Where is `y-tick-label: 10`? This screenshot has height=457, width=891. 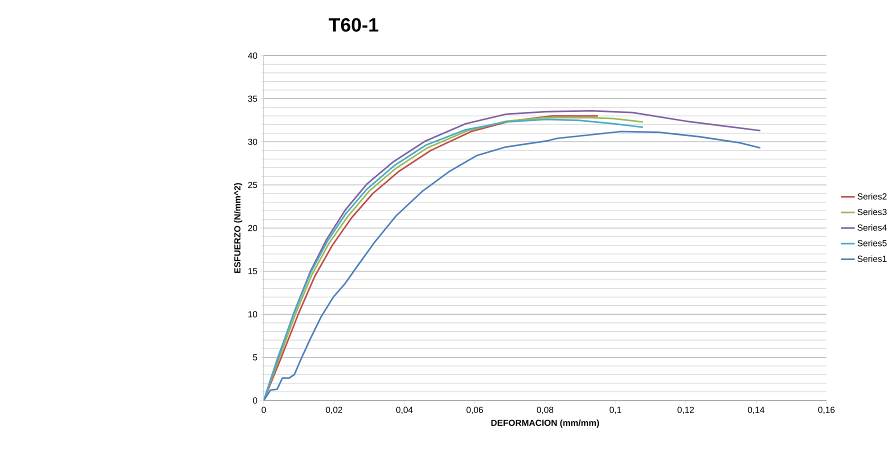
y-tick-label: 10 is located at coordinates (253, 314).